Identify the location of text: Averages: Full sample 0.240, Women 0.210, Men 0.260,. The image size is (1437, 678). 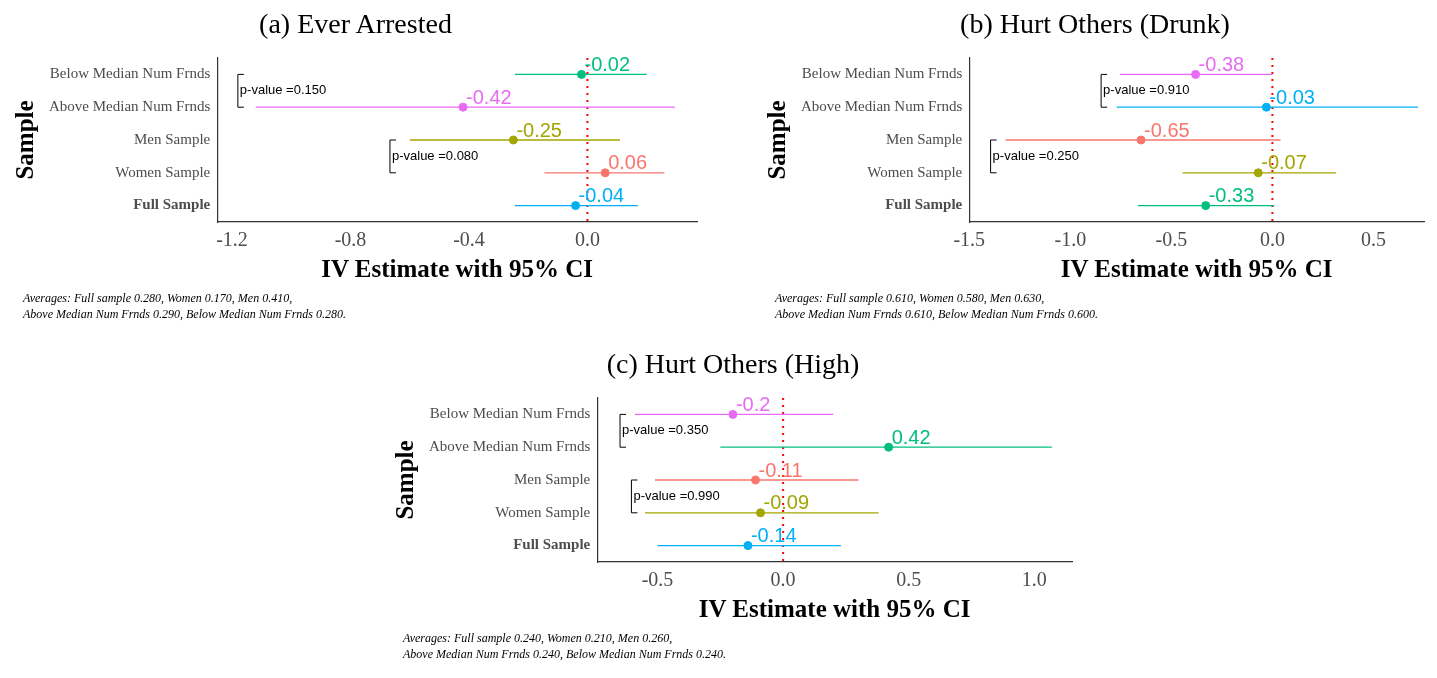
(538, 638).